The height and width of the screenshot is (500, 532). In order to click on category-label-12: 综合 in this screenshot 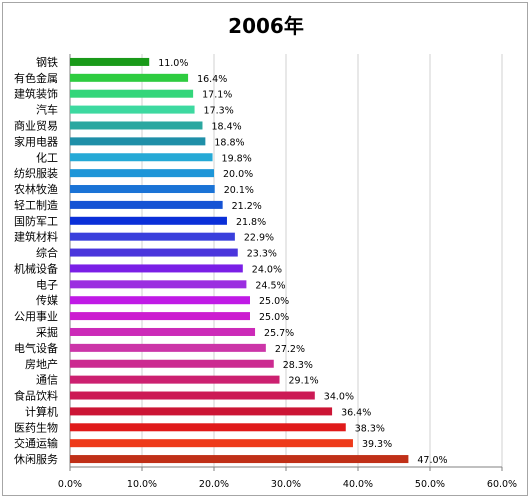, I will do `click(47, 253)`.